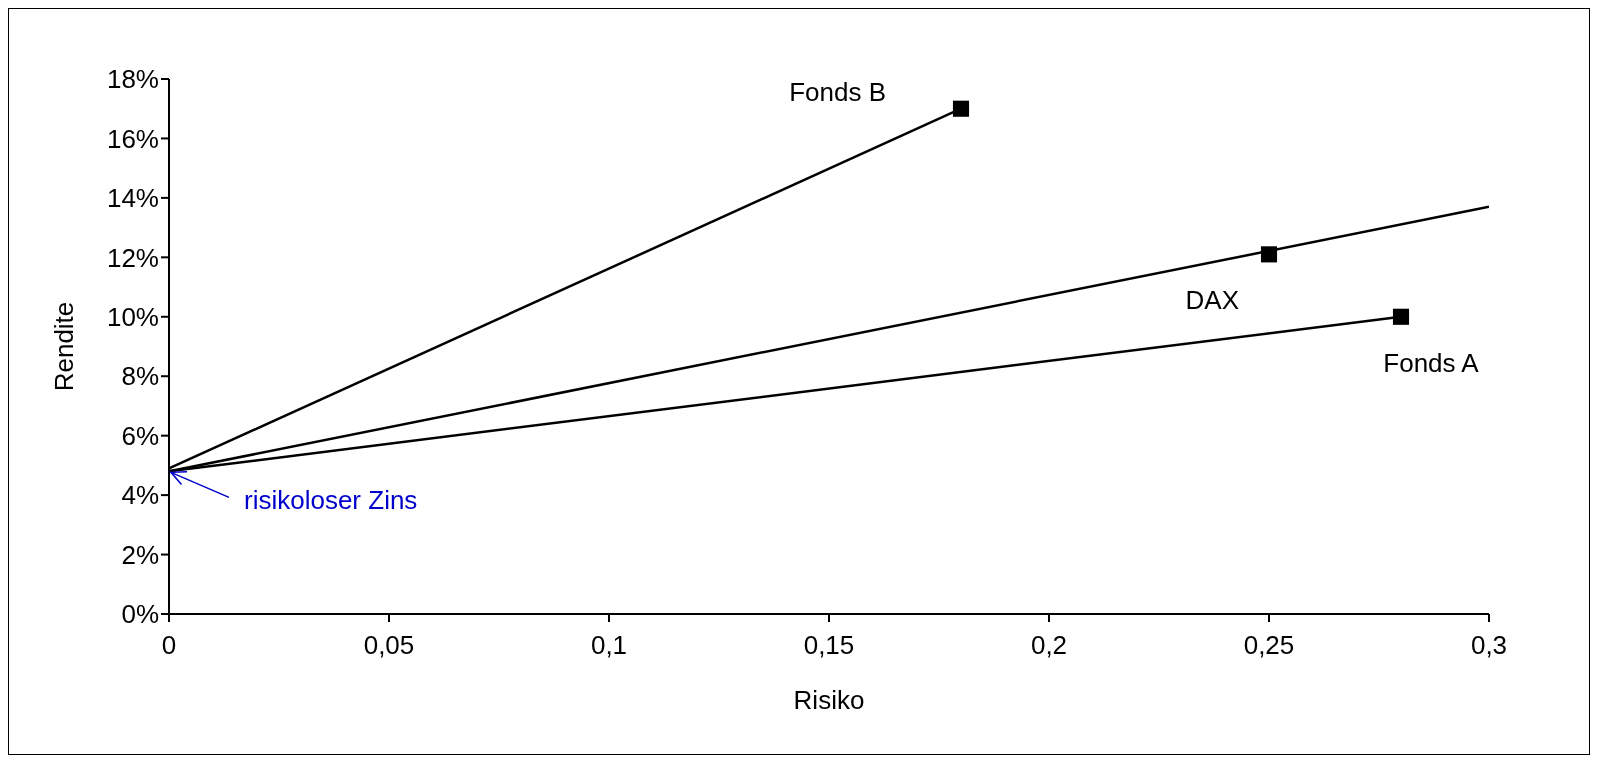  I want to click on y-tick-label: 2%, so click(140, 554).